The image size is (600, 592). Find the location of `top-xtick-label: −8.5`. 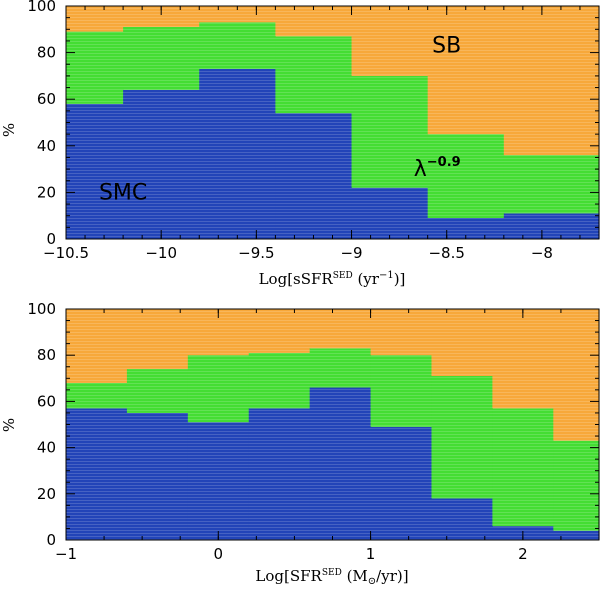

top-xtick-label: −8.5 is located at coordinates (446, 253).